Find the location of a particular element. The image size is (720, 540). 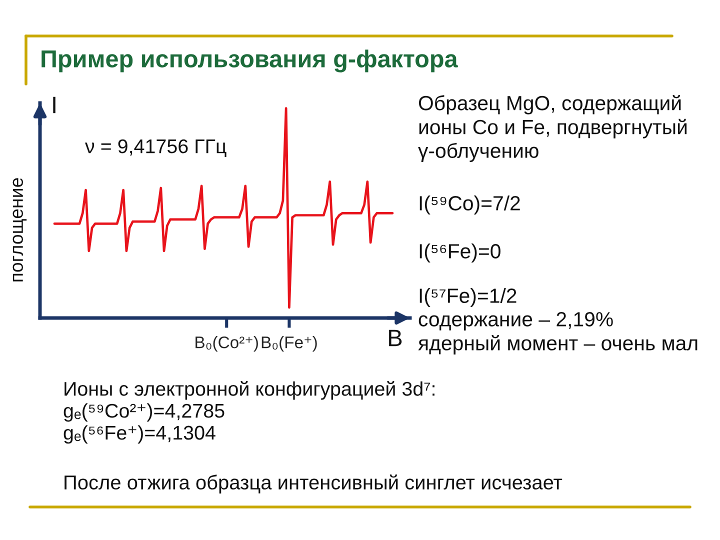

text: Ионы с электронной конфигурацией 3d⁷: gₑ(⁵⁹Co²⁺)=4,2785 gₑ(⁵⁶Fe⁺)=4,1304 is located at coordinates (249, 412).